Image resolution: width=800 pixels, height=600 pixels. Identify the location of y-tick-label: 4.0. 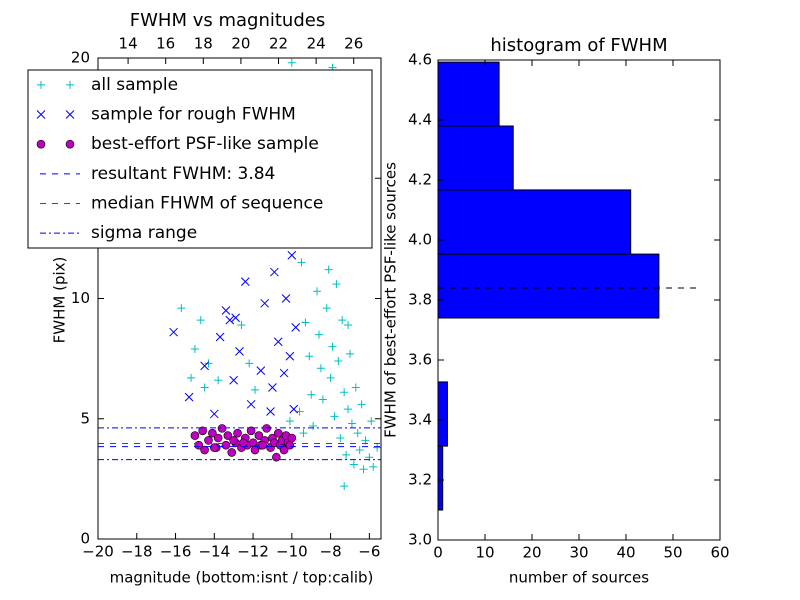
(420, 240).